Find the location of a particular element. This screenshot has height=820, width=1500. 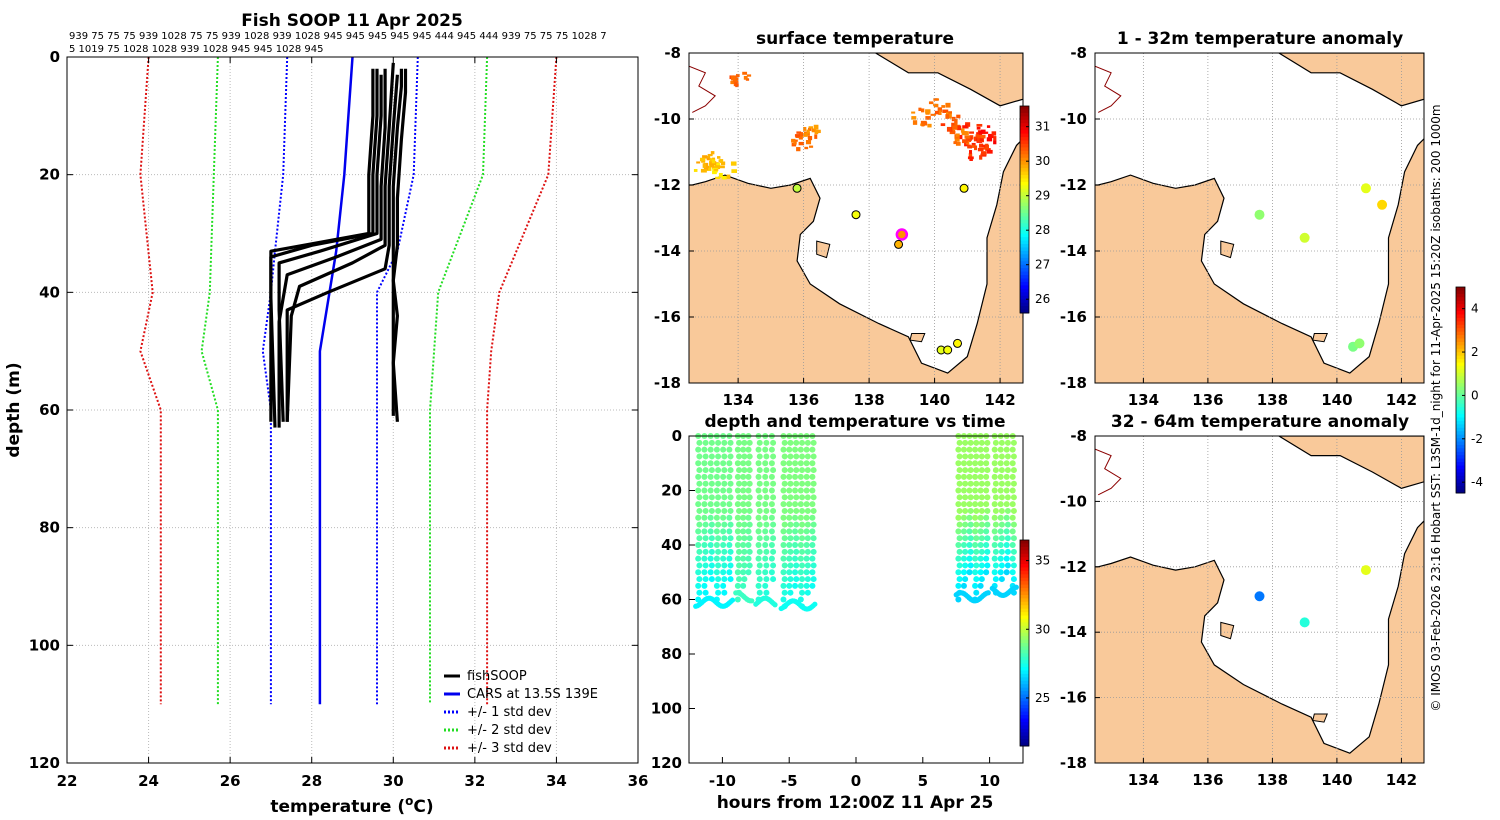

map-xtick-label: 136 is located at coordinates (1207, 400).